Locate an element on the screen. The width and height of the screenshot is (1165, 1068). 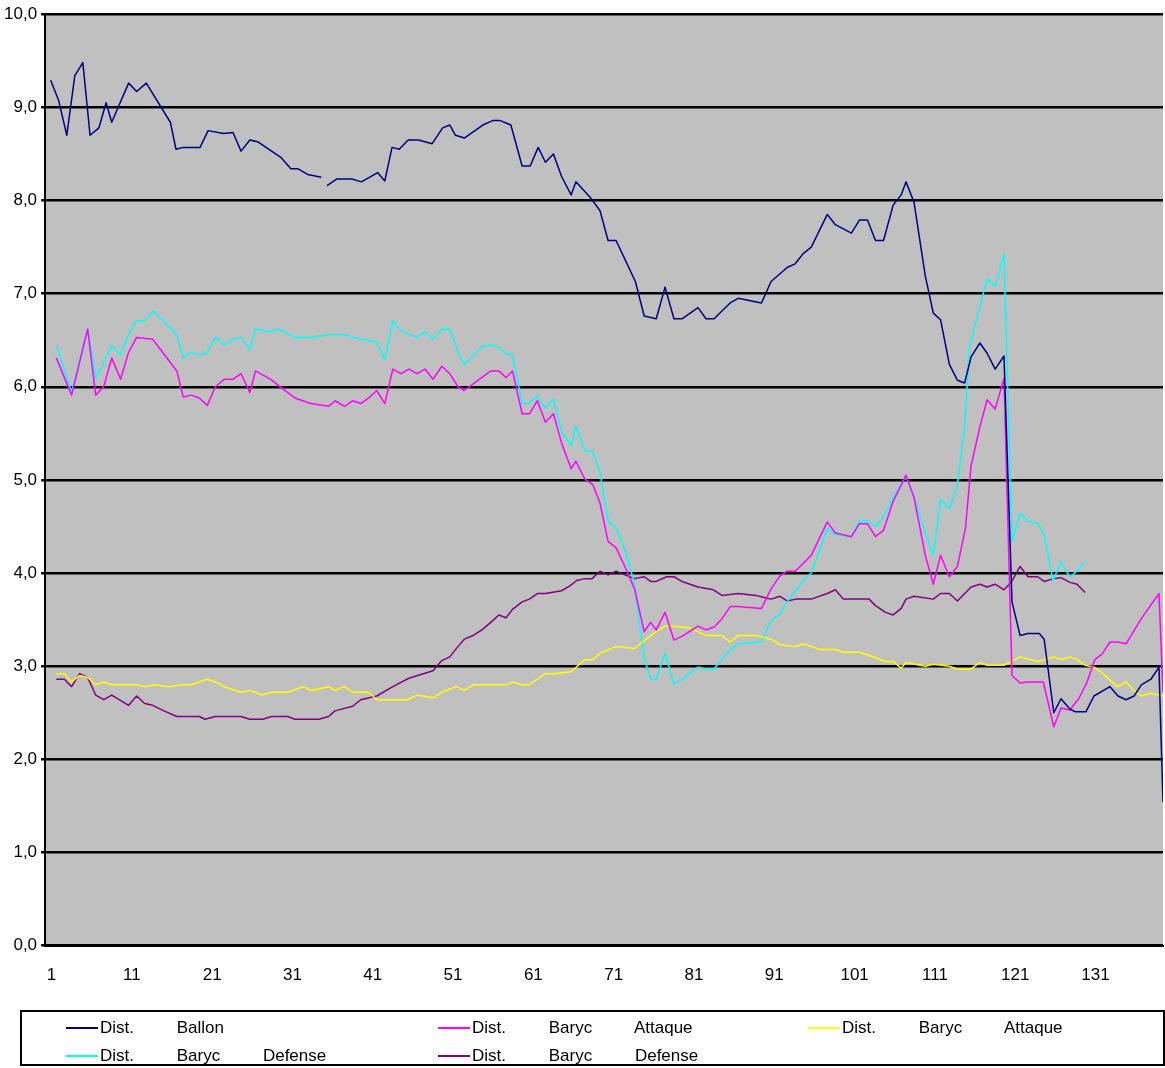
x-tick-label: 81 is located at coordinates (694, 975).